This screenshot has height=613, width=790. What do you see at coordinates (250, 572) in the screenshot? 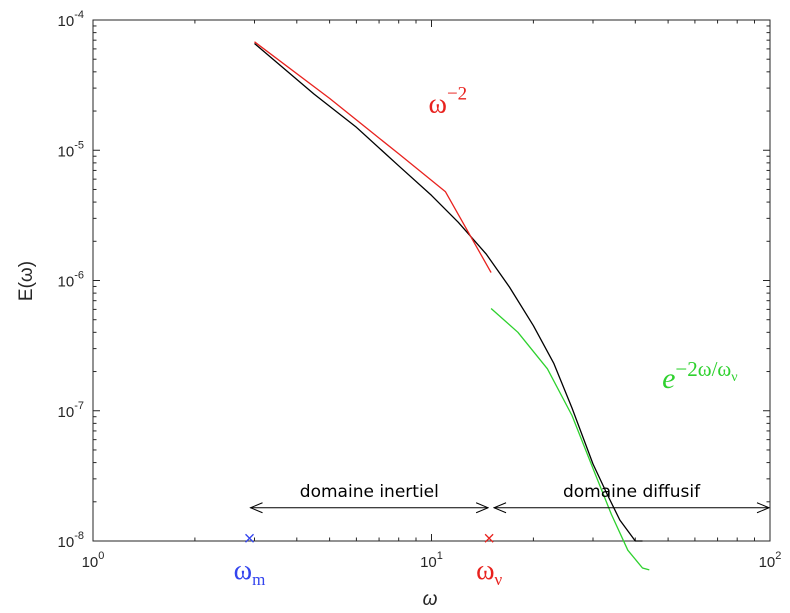
I see `marker-label-0: ωm` at bounding box center [250, 572].